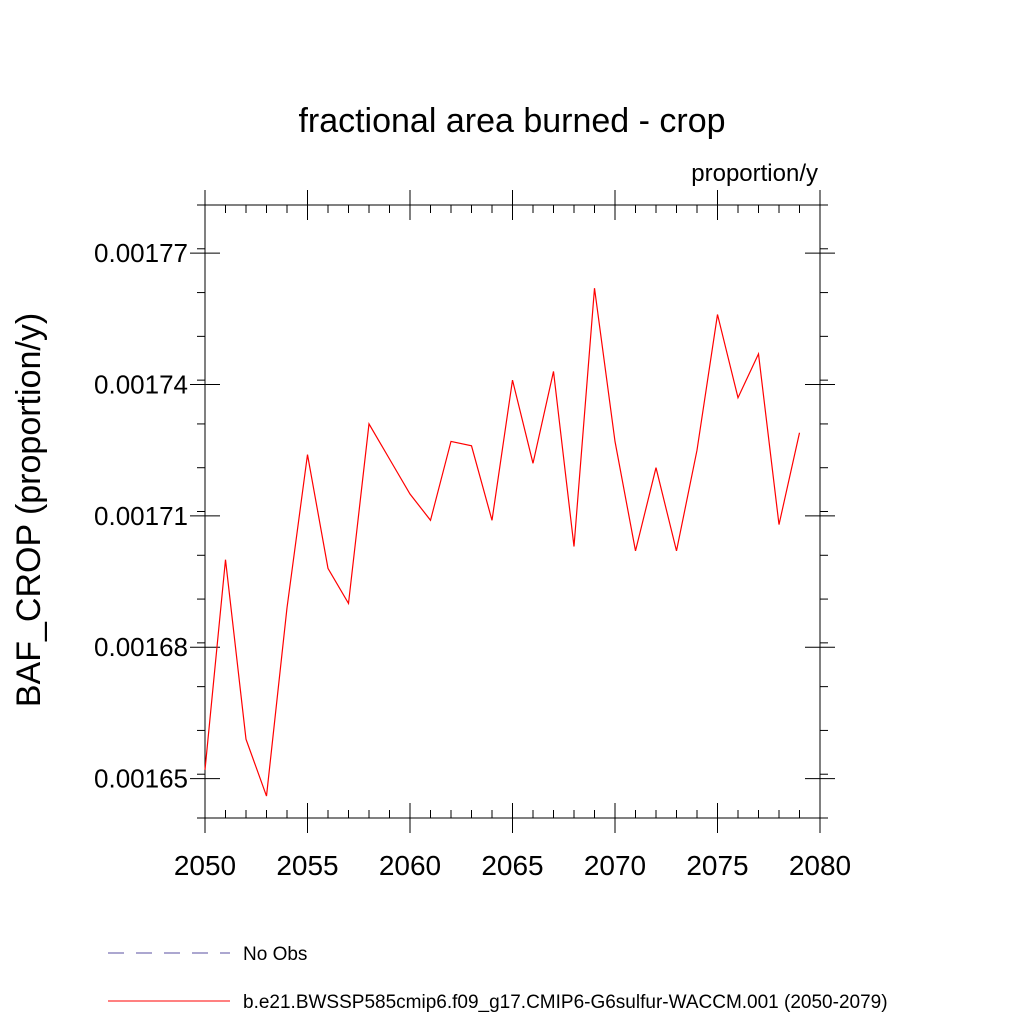  What do you see at coordinates (512, 865) in the screenshot?
I see `x-tick-label: 2065` at bounding box center [512, 865].